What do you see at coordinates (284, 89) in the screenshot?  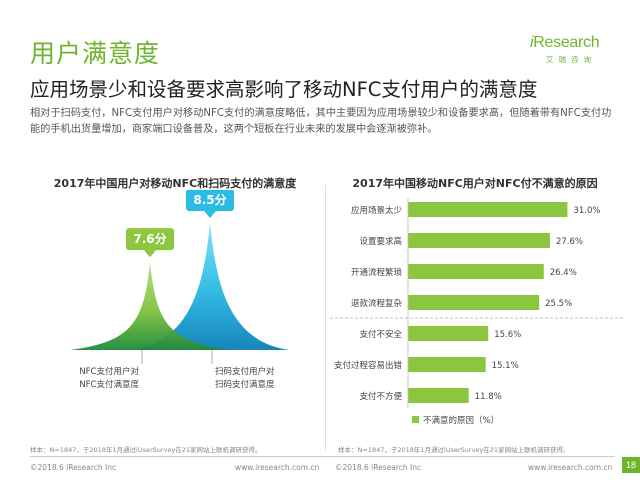 I see `page-subtitle: 应用场景少和设备要求高影响了移动NFC支付用户的满意度` at bounding box center [284, 89].